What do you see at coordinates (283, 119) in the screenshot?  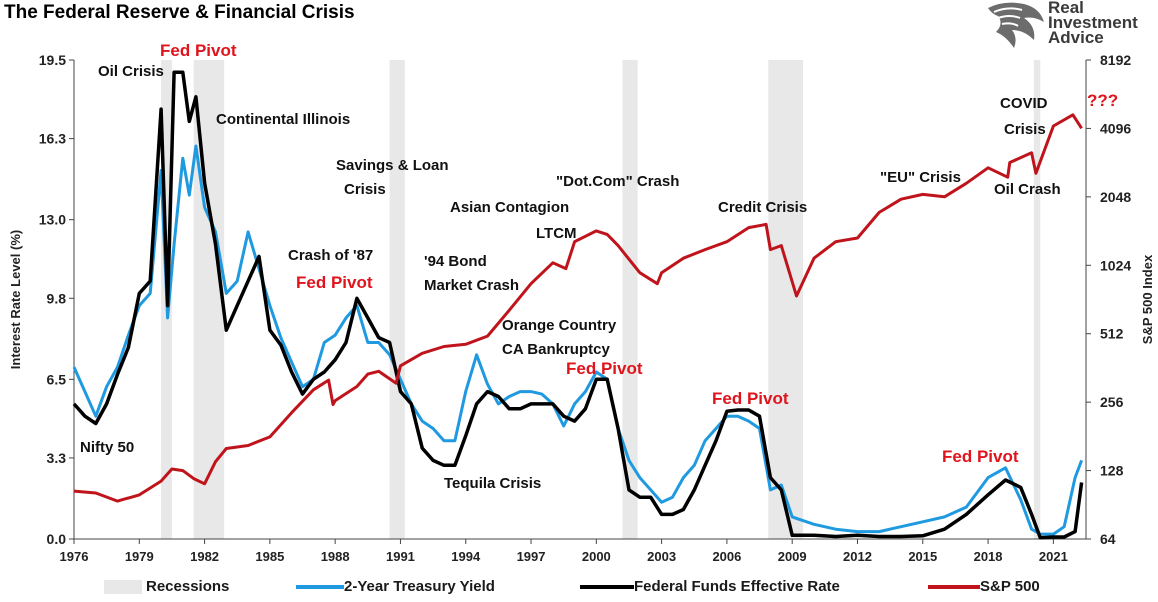 I see `annotation-continental: Continental Illinois` at bounding box center [283, 119].